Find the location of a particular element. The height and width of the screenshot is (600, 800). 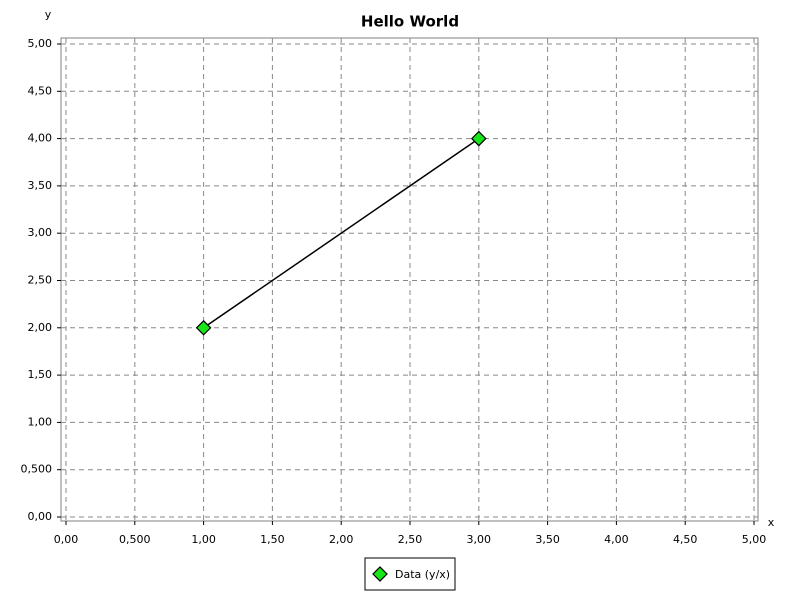

y-tick-label: 4,00 is located at coordinates (40, 138).